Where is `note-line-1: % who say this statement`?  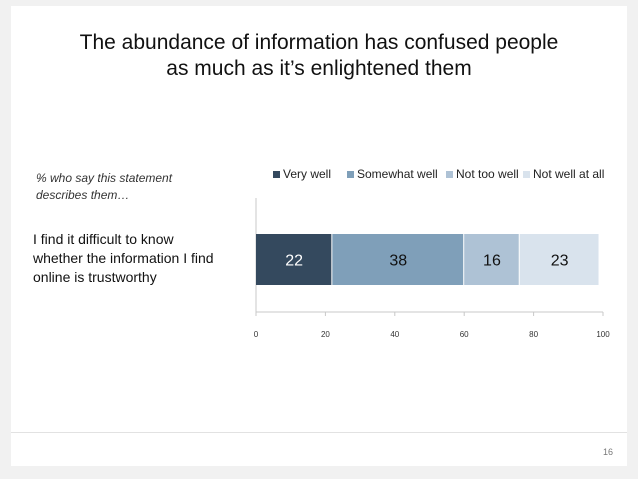
note-line-1: % who say this statement is located at coordinates (104, 178).